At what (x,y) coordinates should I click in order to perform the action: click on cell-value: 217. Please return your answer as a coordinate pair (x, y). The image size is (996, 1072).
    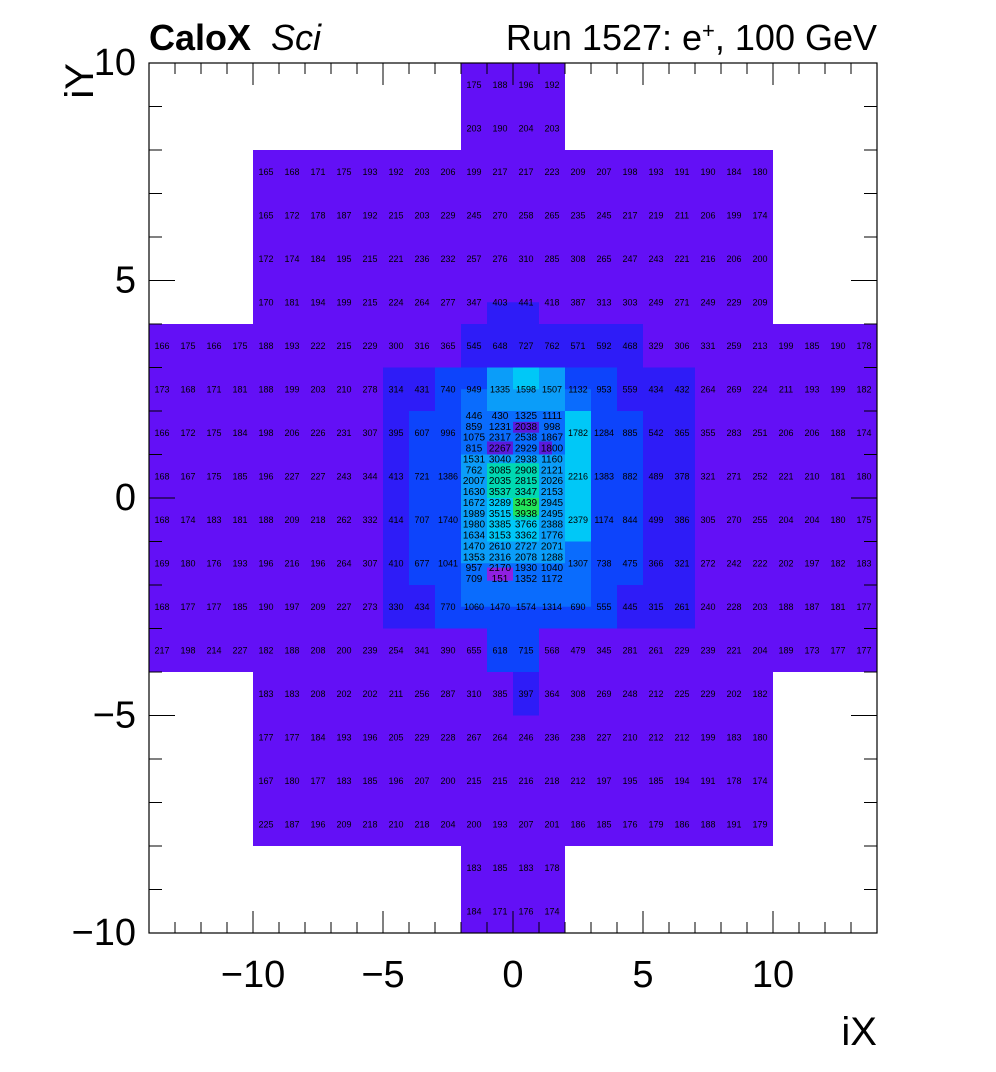
    Looking at the image, I should click on (525, 172).